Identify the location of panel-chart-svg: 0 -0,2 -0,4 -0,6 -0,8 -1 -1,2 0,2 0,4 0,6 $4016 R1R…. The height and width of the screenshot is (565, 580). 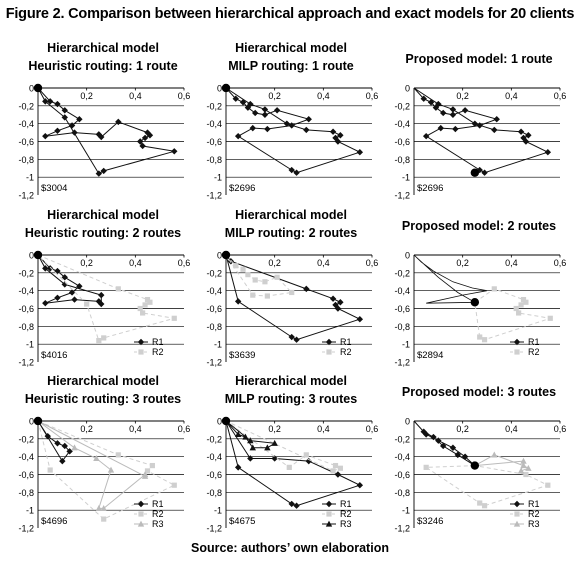
(104, 309).